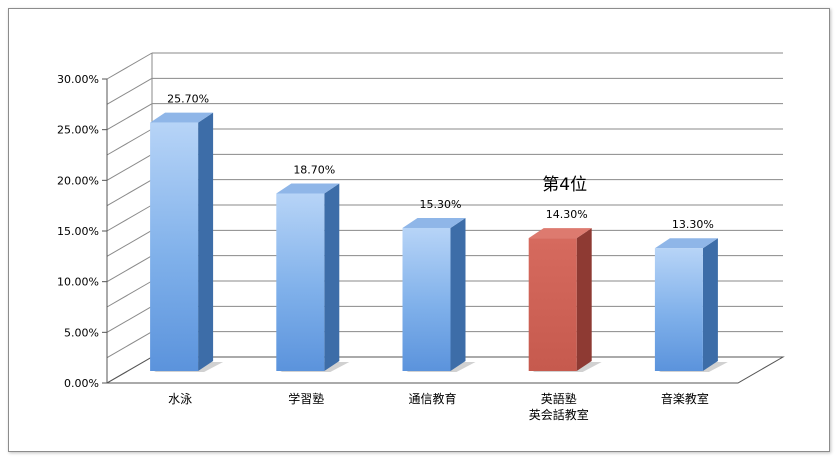  I want to click on floor-outline, so click(445, 370).